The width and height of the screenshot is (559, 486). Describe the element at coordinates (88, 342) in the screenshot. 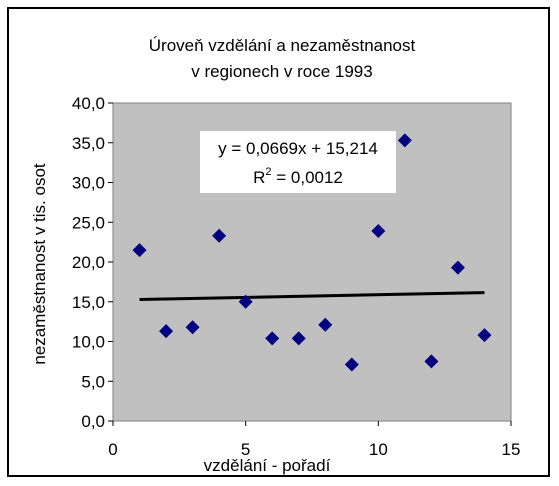

I see `y-tick-label: 10,0` at that location.